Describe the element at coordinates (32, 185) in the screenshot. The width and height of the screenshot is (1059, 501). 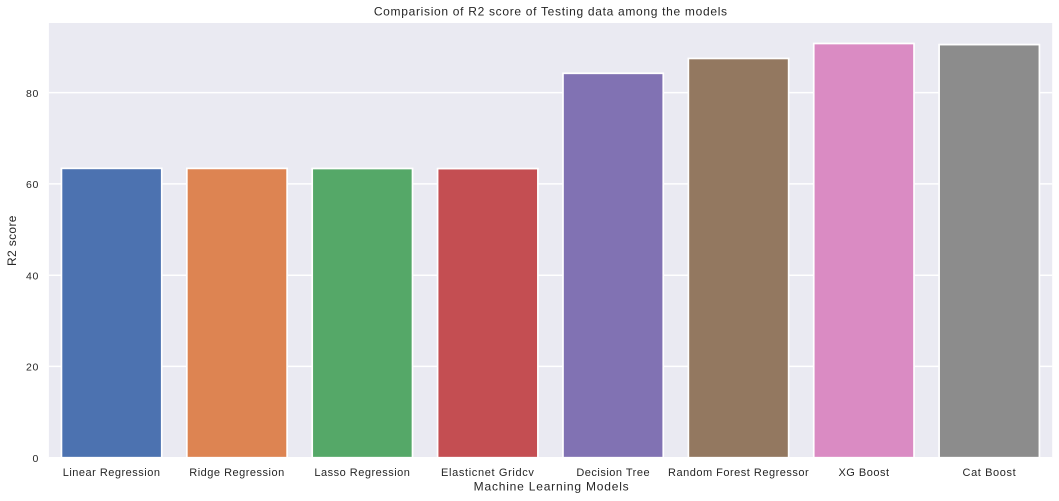
I see `svg-text: 60` at that location.